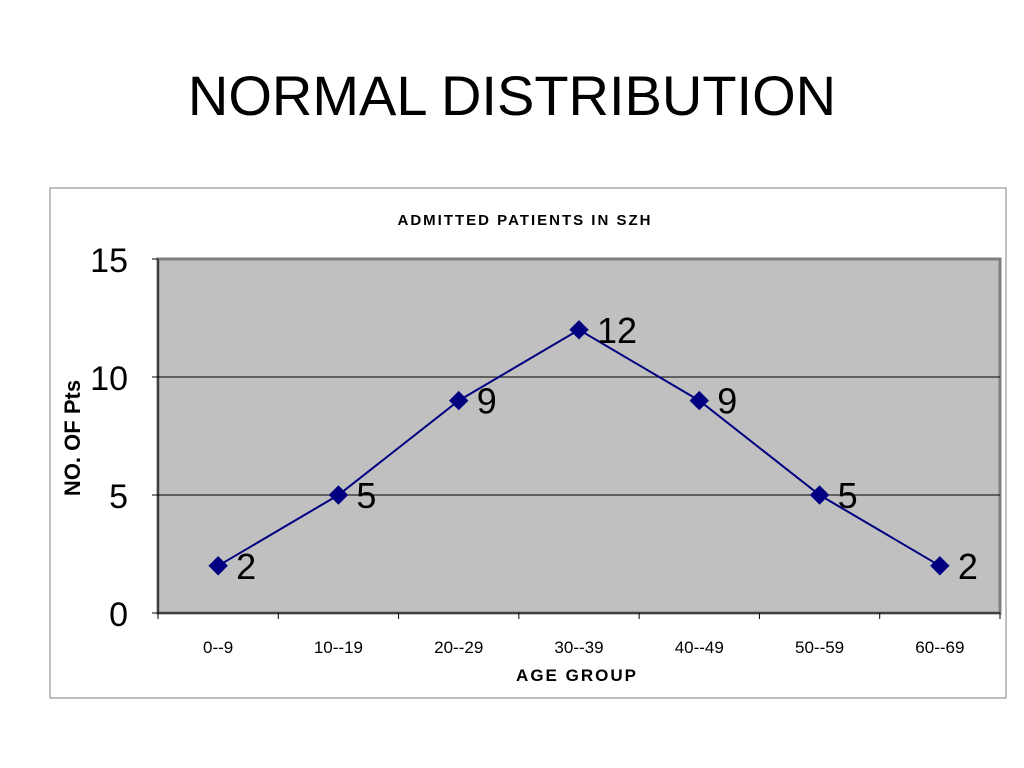 The width and height of the screenshot is (1024, 768). What do you see at coordinates (458, 647) in the screenshot?
I see `x-tick-label: 20--29` at bounding box center [458, 647].